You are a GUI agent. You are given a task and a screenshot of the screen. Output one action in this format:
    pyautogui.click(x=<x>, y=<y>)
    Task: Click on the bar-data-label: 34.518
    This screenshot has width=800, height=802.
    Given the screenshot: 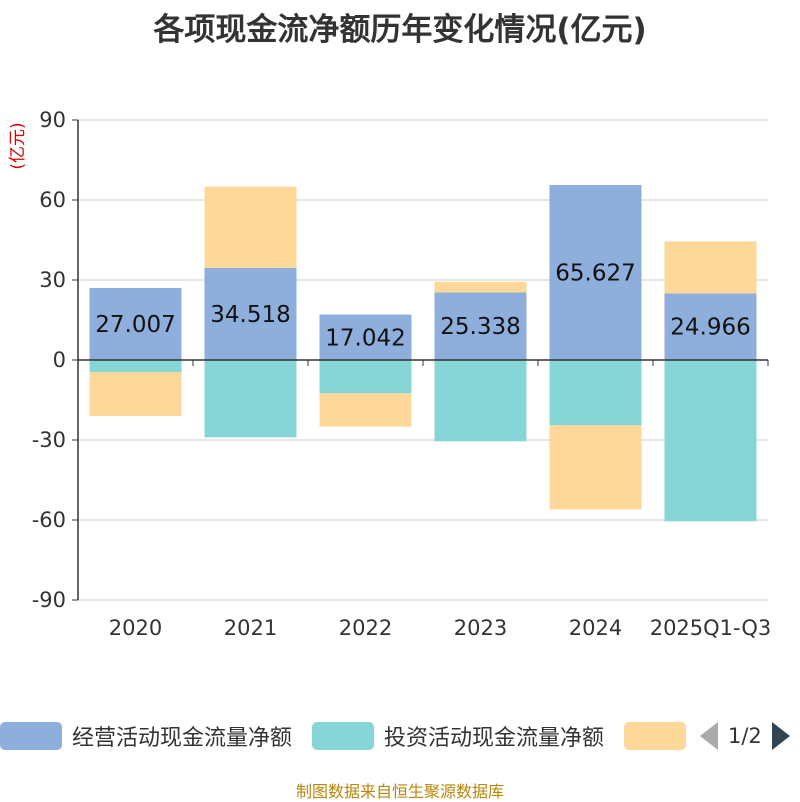 What is the action you would take?
    pyautogui.click(x=250, y=315)
    